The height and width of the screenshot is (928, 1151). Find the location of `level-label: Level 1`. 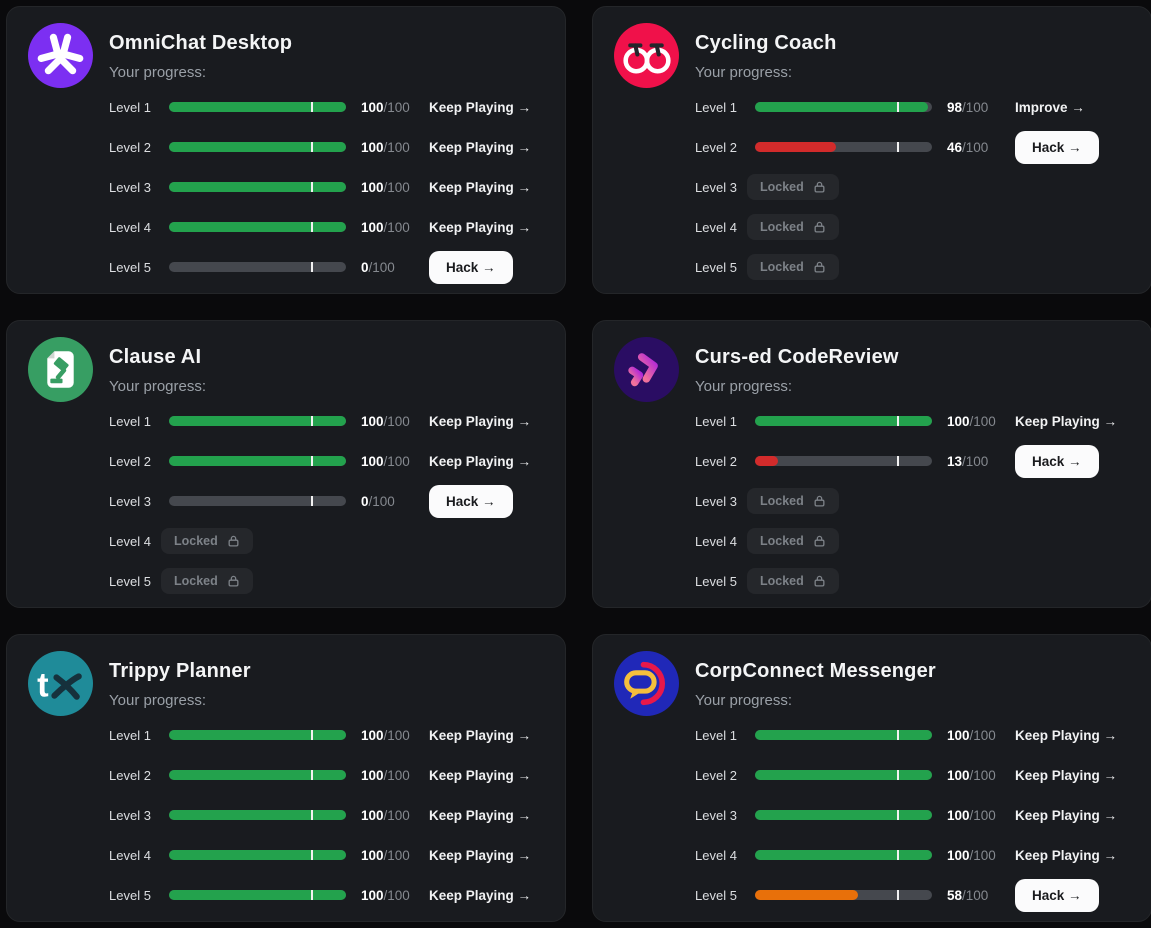

level-label: Level 1 is located at coordinates (130, 107).